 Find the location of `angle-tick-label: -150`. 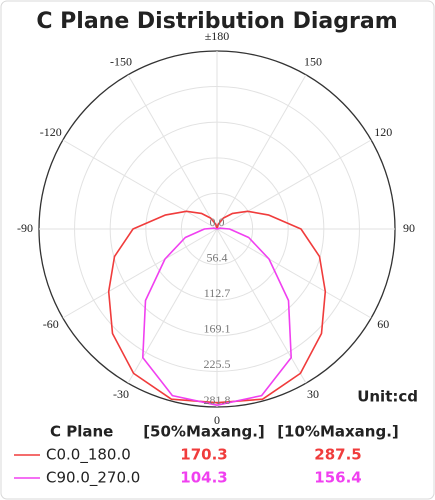

angle-tick-label: -150 is located at coordinates (121, 61).